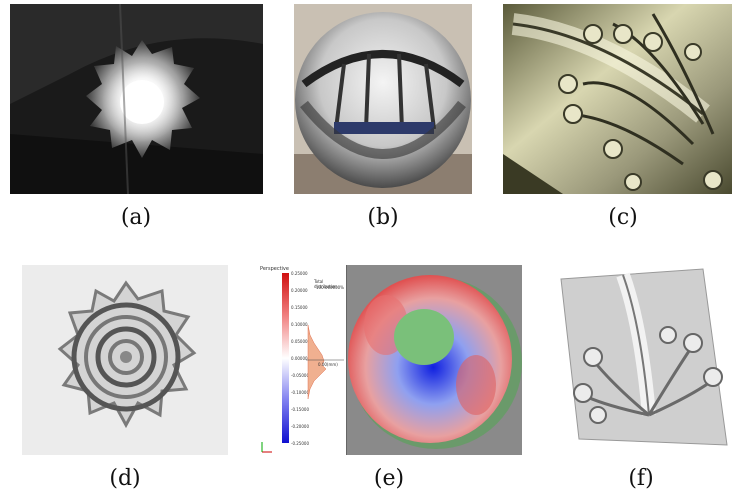 The image size is (734, 498). Describe the element at coordinates (300, 392) in the screenshot. I see `scale-tick-label: -0.10000` at that location.